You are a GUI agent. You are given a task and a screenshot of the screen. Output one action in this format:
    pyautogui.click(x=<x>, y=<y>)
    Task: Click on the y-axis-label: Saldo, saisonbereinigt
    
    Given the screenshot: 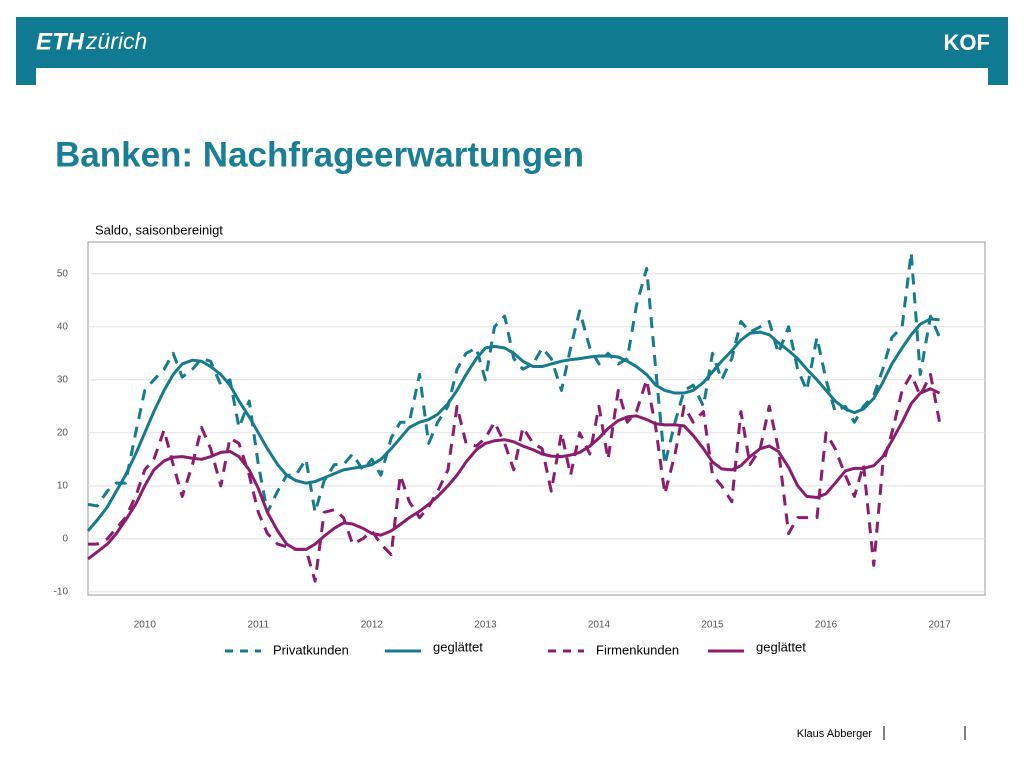 What is the action you would take?
    pyautogui.click(x=159, y=229)
    